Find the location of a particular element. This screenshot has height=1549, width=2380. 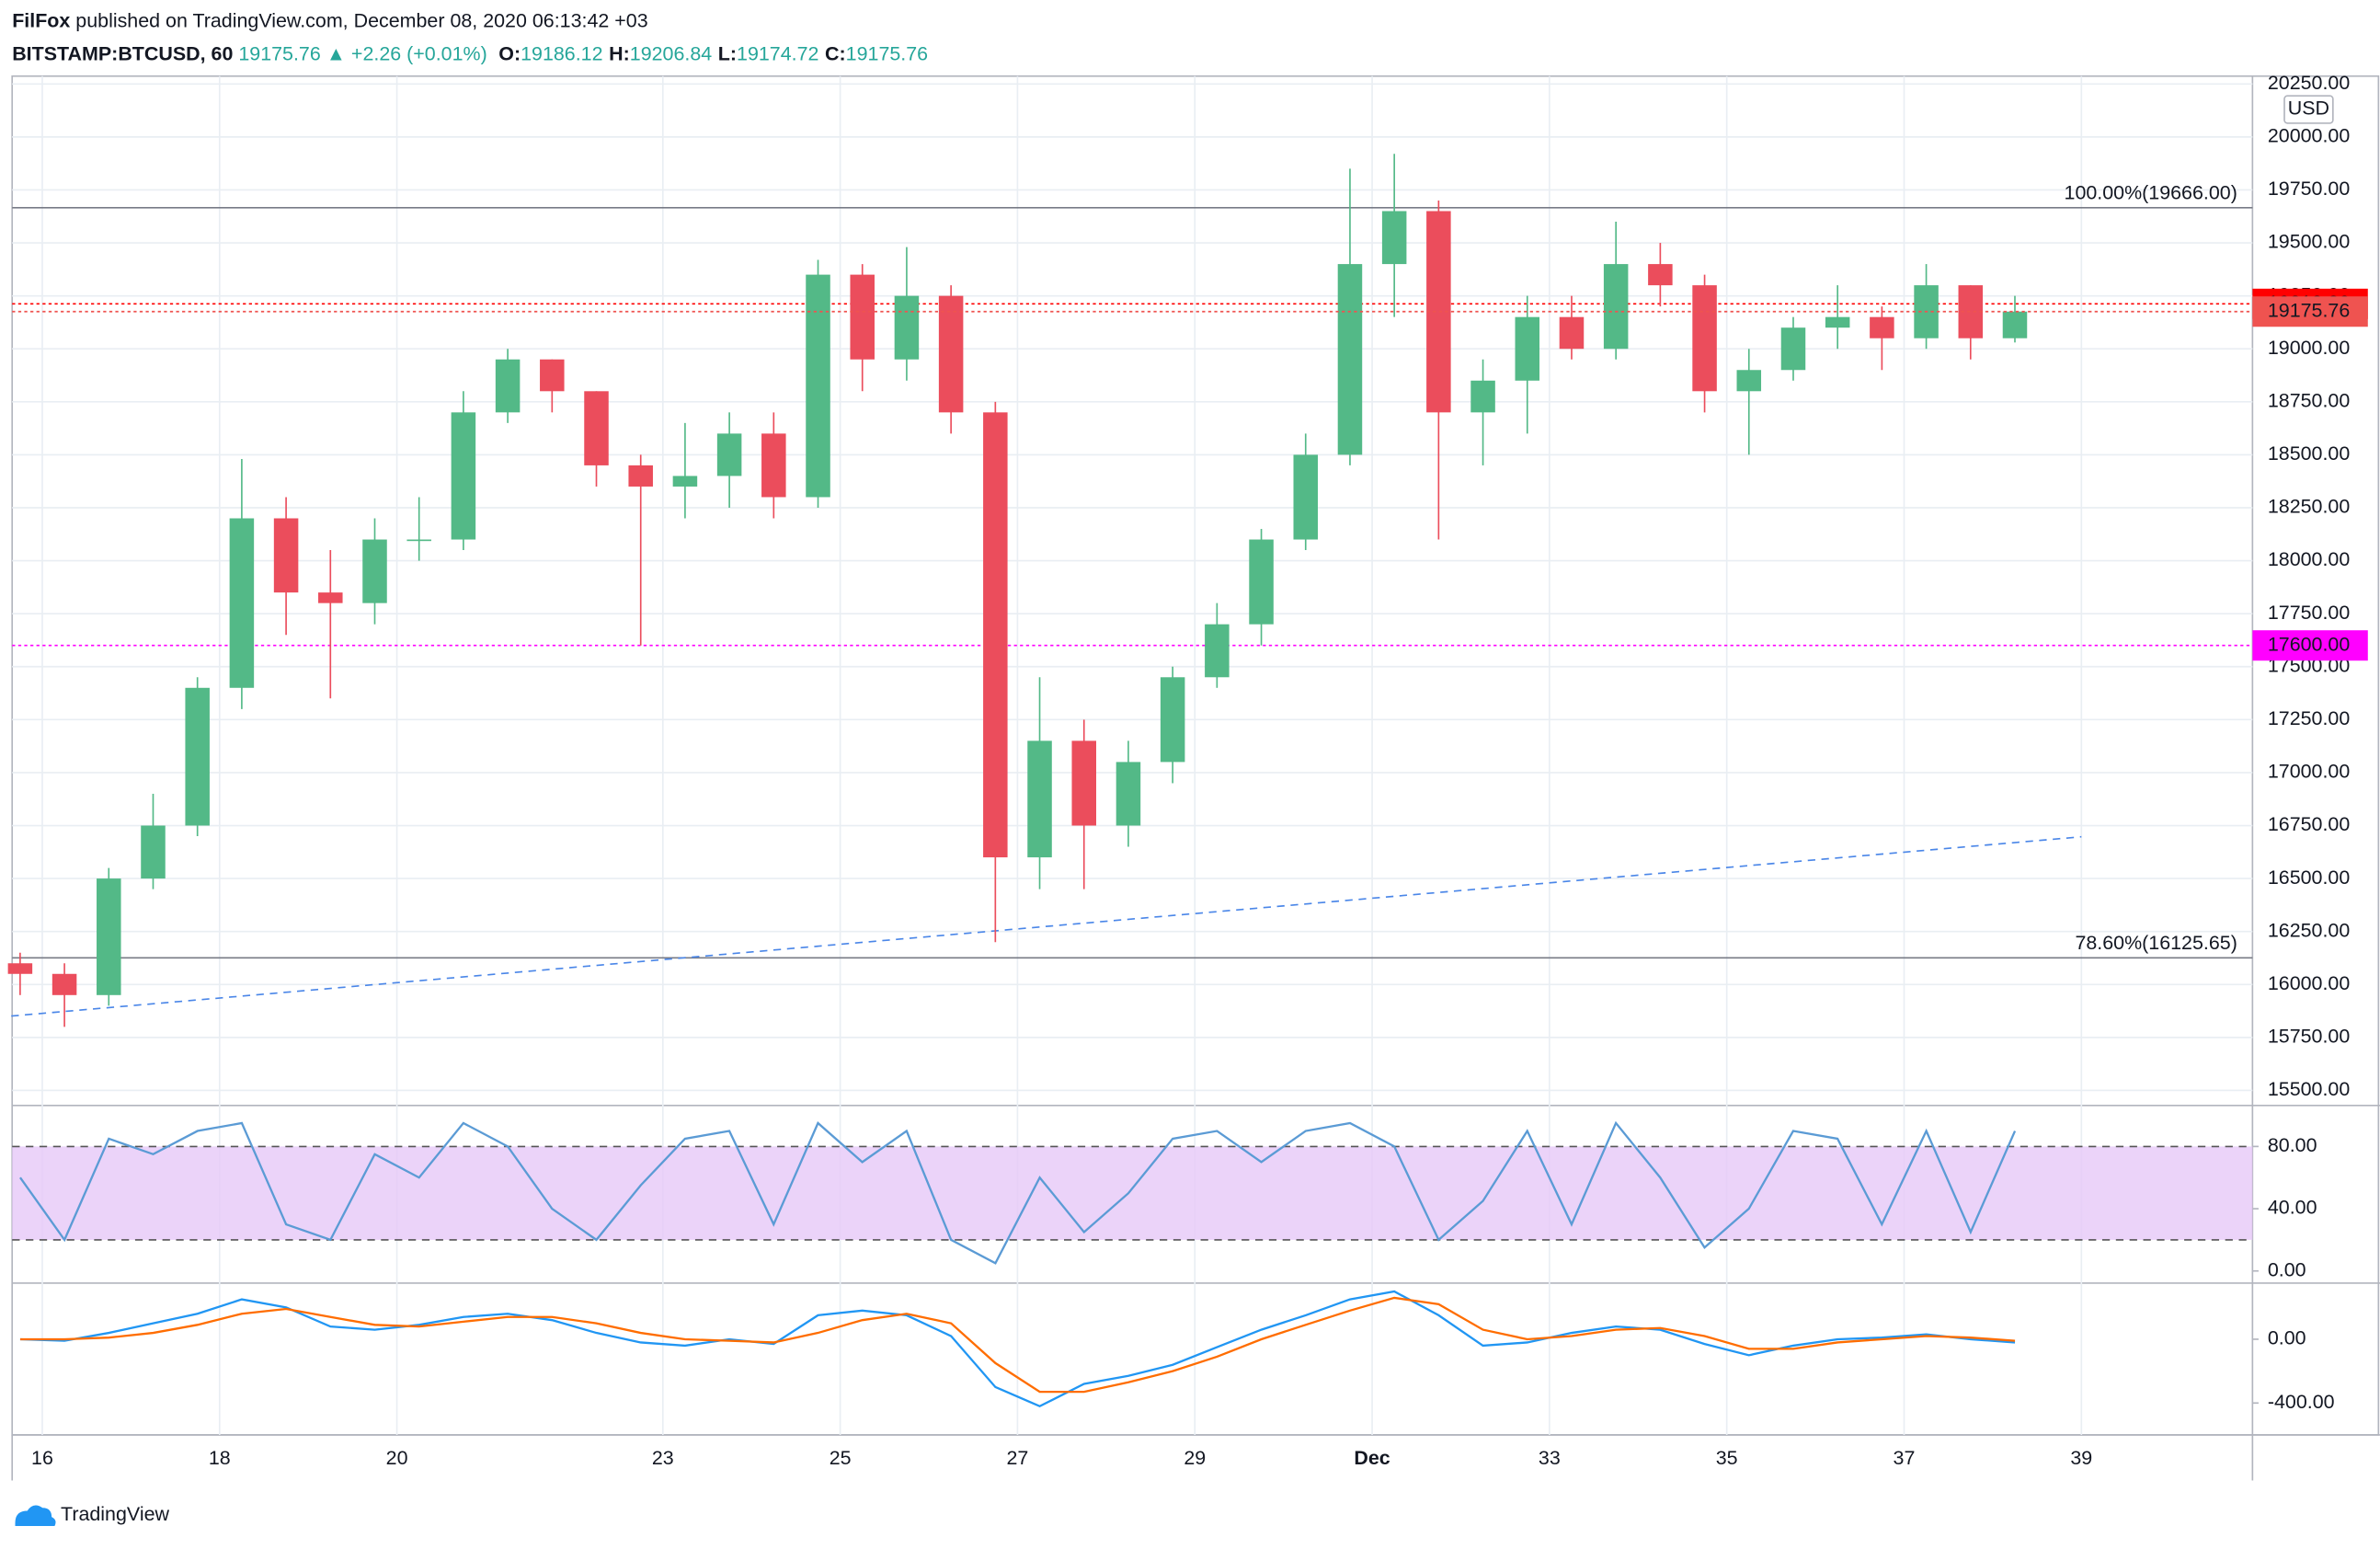

y-tick-label: 19000.00 is located at coordinates (2309, 348).